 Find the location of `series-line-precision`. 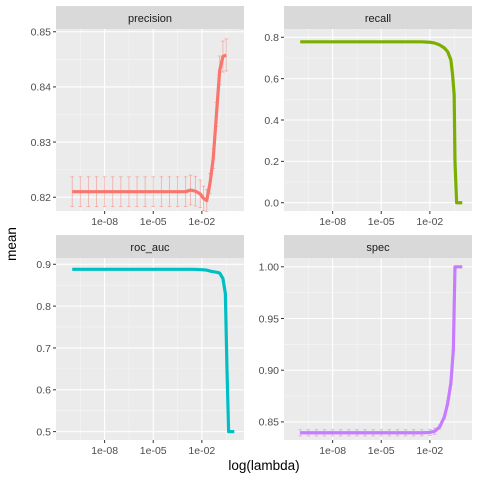

series-line-precision is located at coordinates (149, 128).